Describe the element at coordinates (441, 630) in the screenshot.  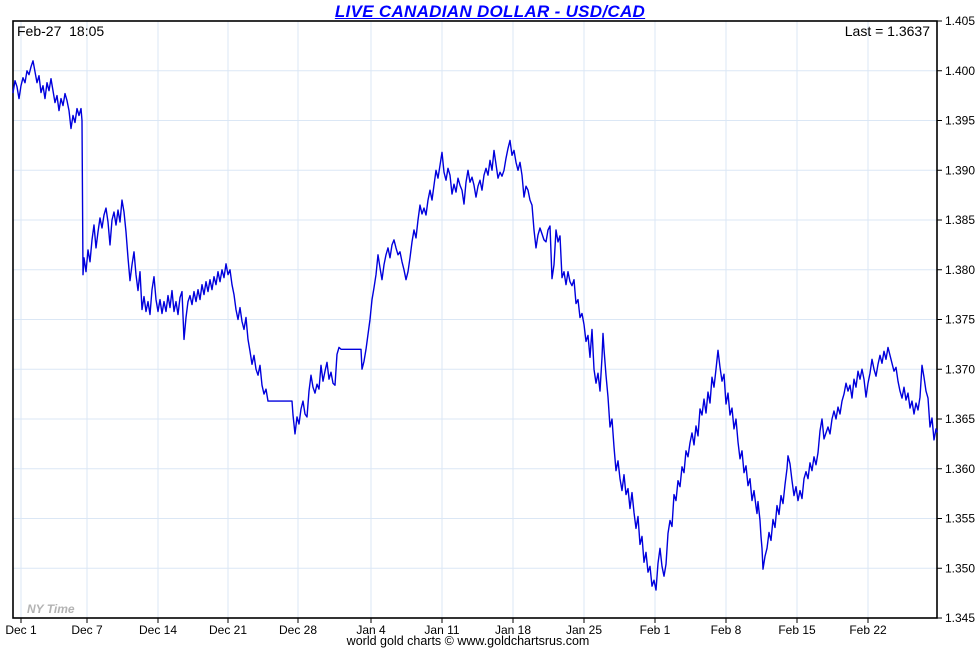
I see `x-tick-label: Jan 11` at that location.